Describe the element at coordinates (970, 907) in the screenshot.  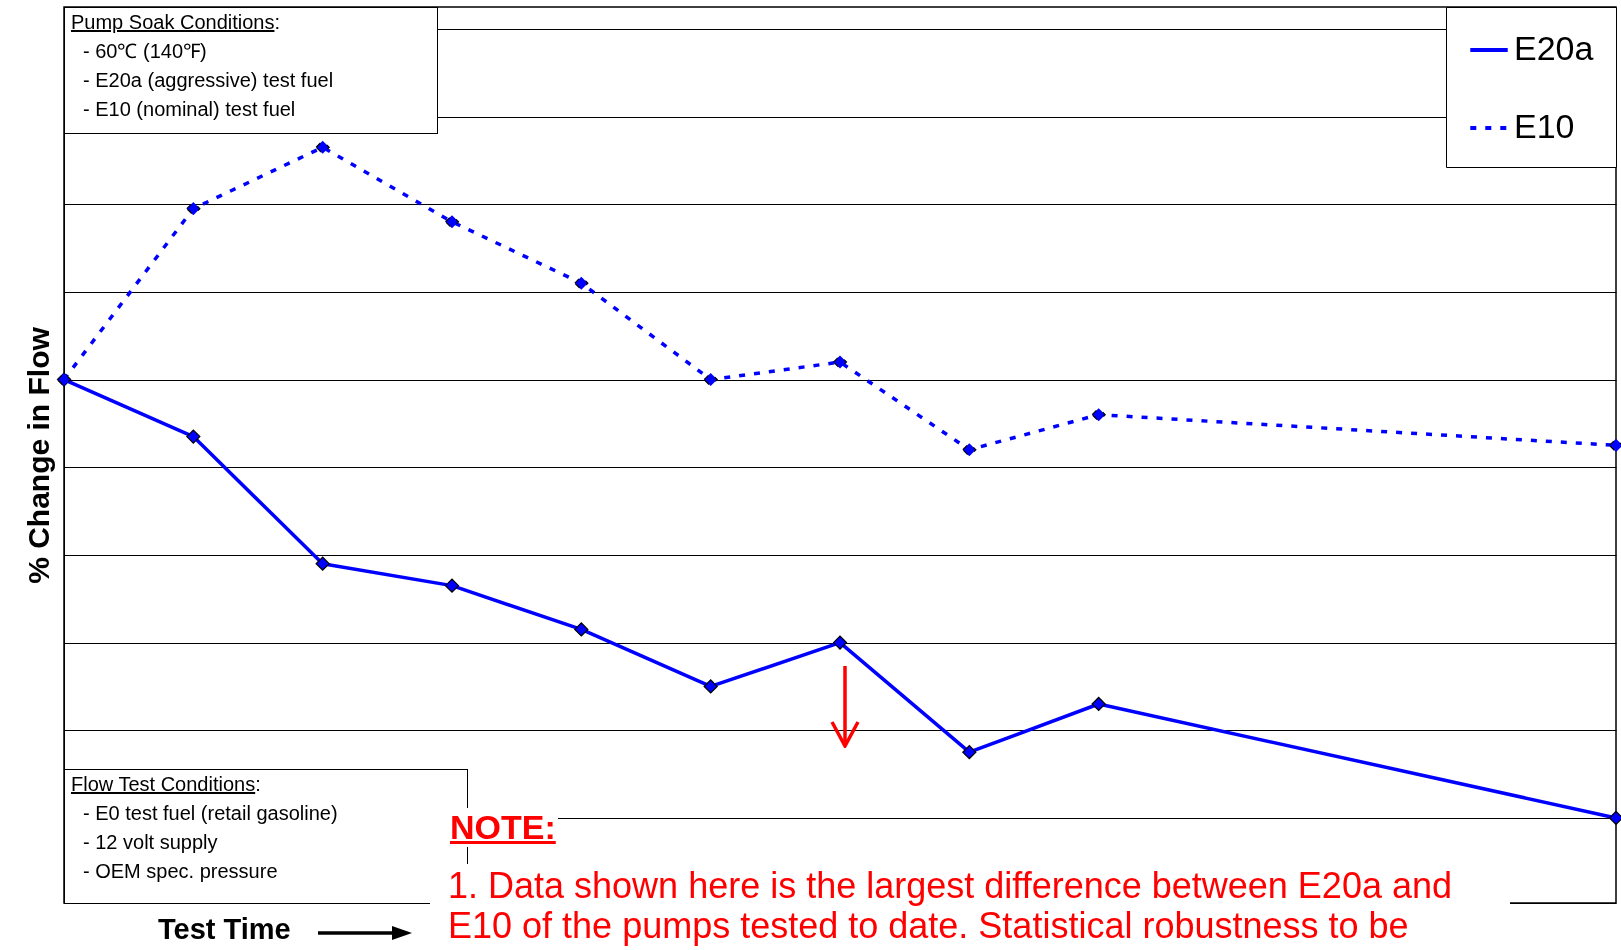
I see `text: 1. Data shown here is the largest difference between E20a and E10 of the pumps tested to date. Statistical robustness to be` at that location.